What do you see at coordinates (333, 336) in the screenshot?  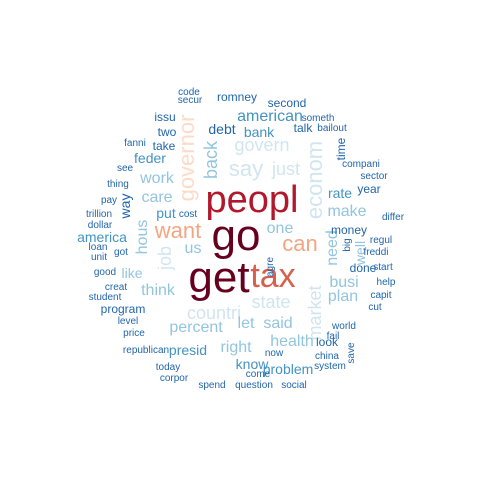 I see `word-fail: fail` at bounding box center [333, 336].